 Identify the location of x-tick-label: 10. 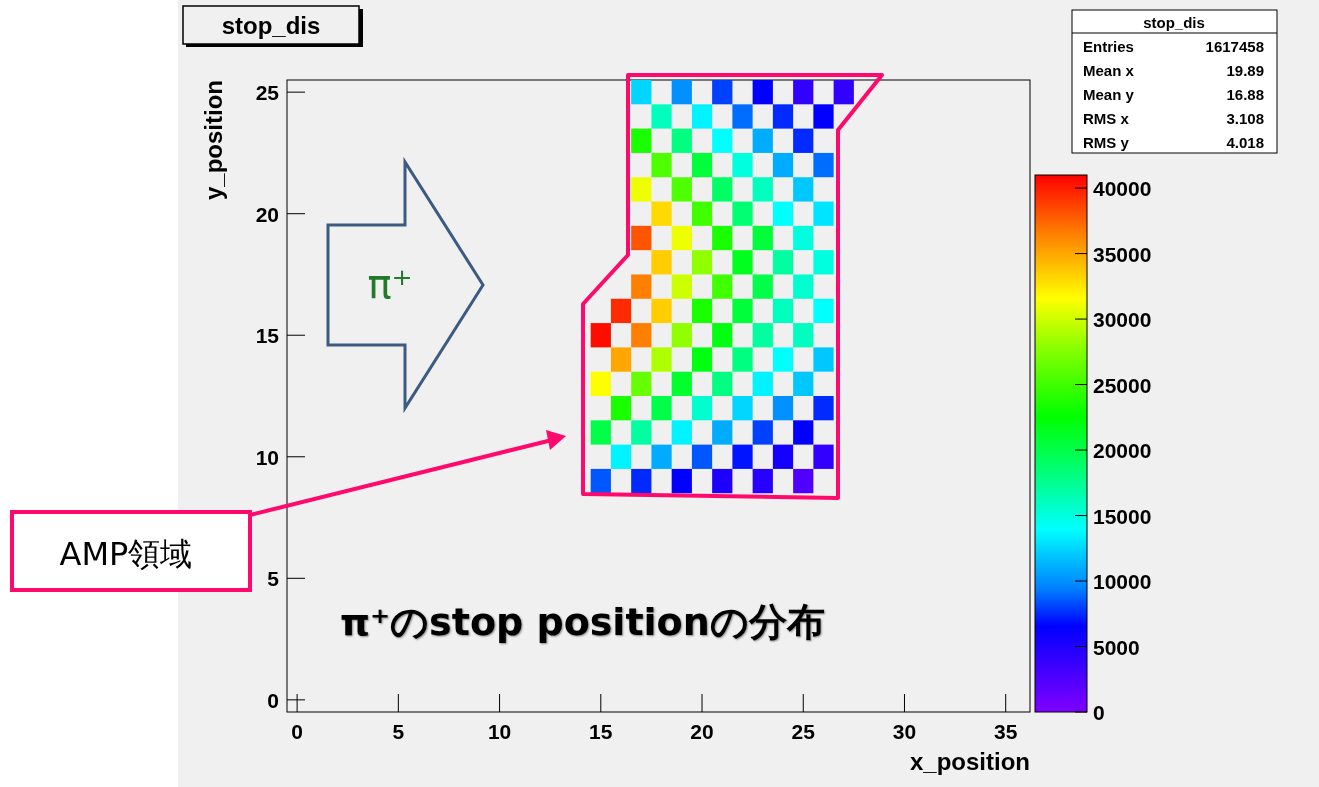
(499, 731).